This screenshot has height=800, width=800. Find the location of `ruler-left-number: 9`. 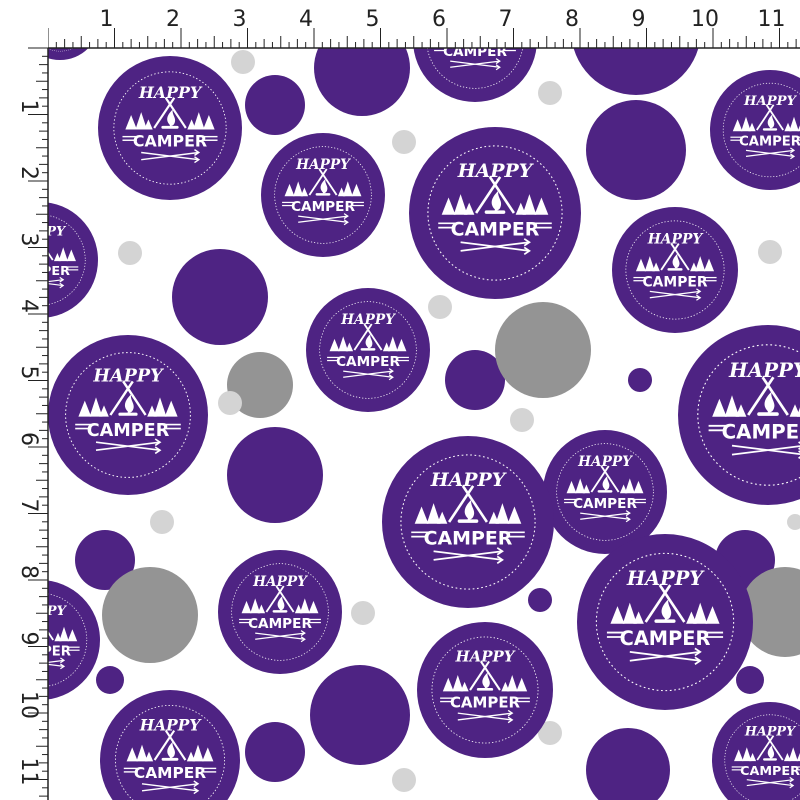

ruler-left-number: 9 is located at coordinates (28, 639).